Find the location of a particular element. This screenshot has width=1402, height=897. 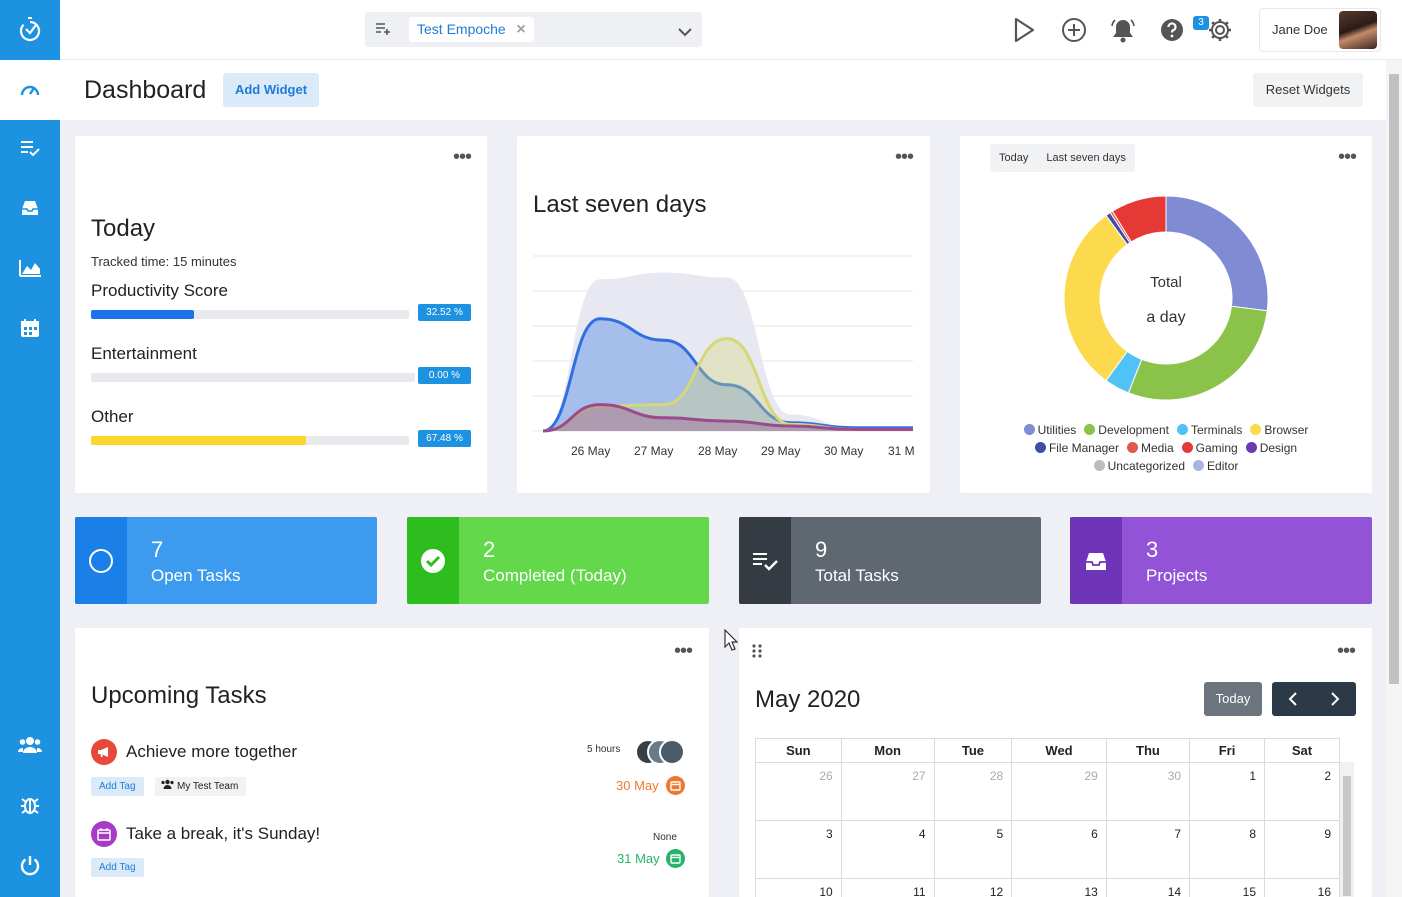

legend: Uncategorized Editor is located at coordinates (1166, 466).